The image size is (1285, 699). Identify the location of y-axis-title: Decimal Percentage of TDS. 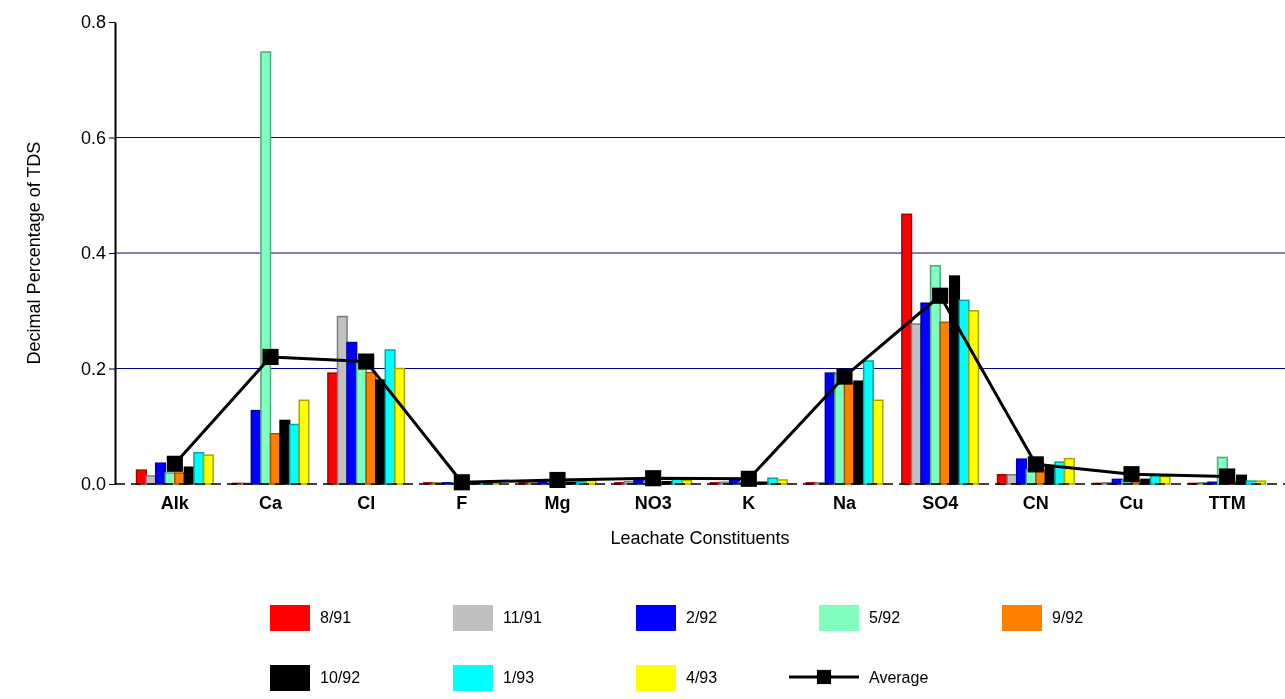
(34, 253).